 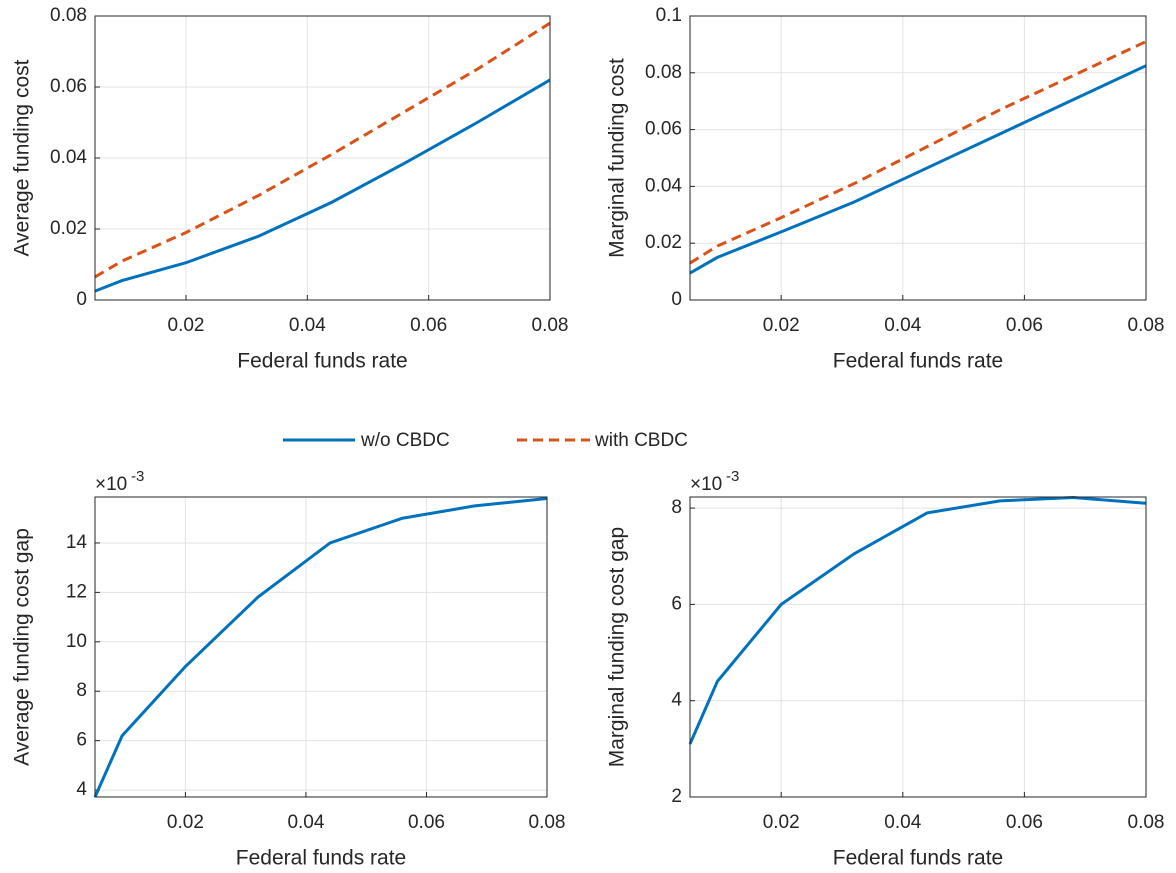 What do you see at coordinates (77, 542) in the screenshot?
I see `y-tick-label: 14` at bounding box center [77, 542].